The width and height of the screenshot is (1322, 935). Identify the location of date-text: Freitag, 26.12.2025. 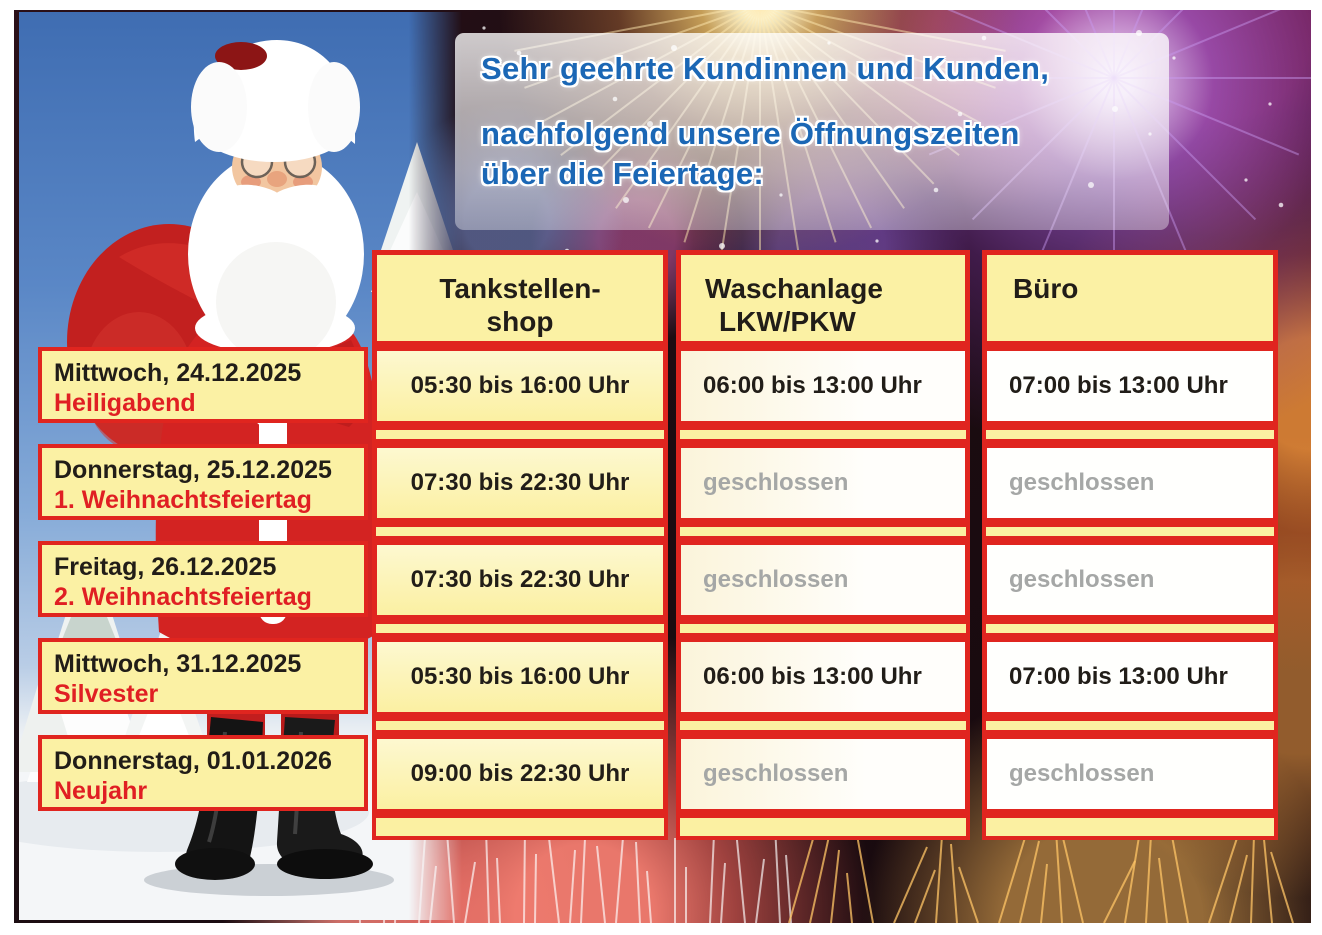
(165, 567).